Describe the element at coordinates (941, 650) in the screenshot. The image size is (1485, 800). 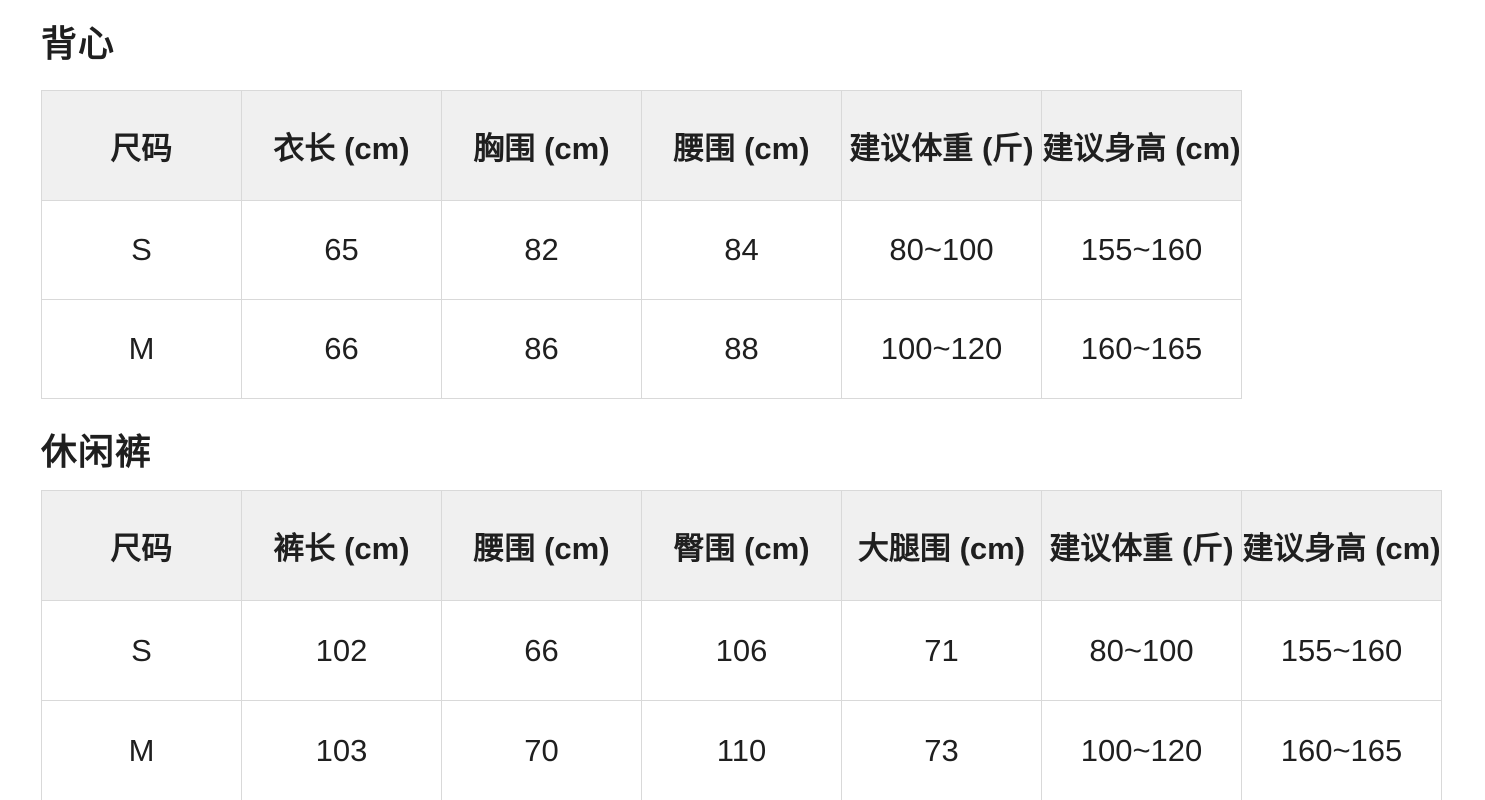
I see `cell-thigh: 71` at that location.